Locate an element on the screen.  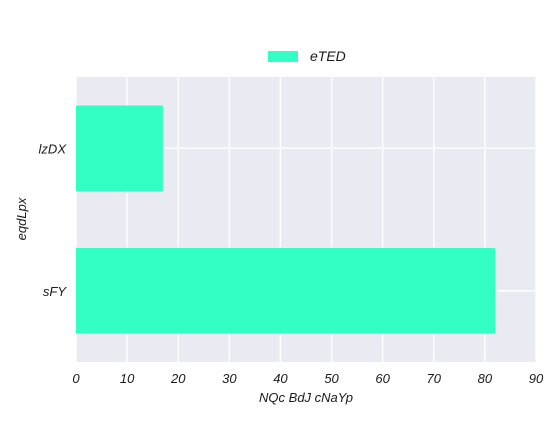
x-tick-label: 30 is located at coordinates (229, 378).